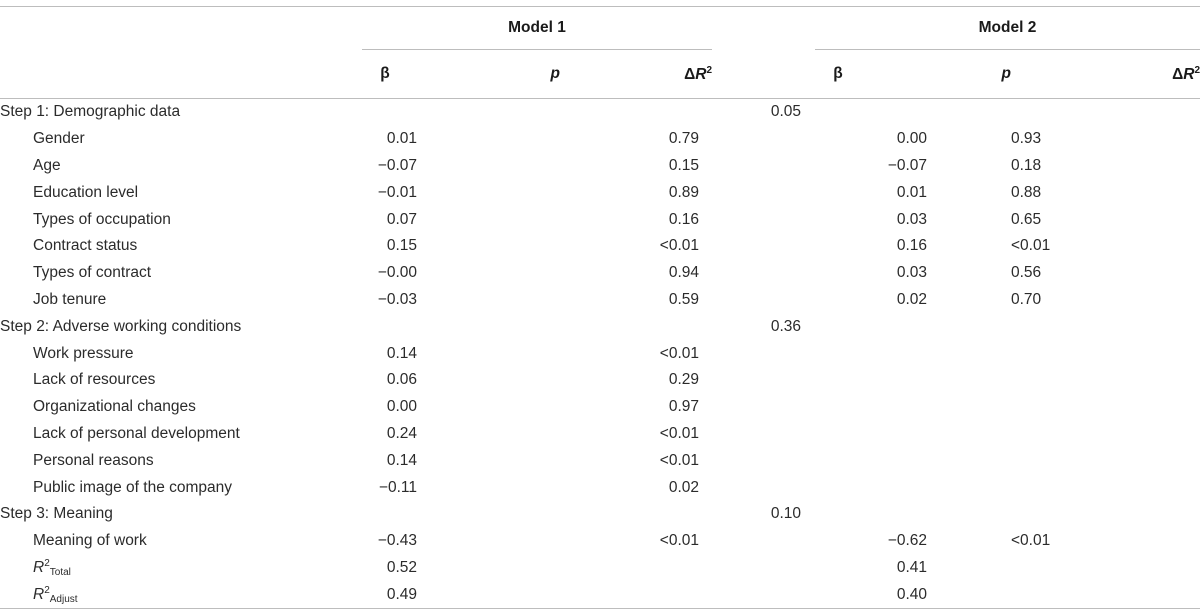 This screenshot has width=1200, height=610. I want to click on m1-p-cell: 0.89, so click(683, 192).